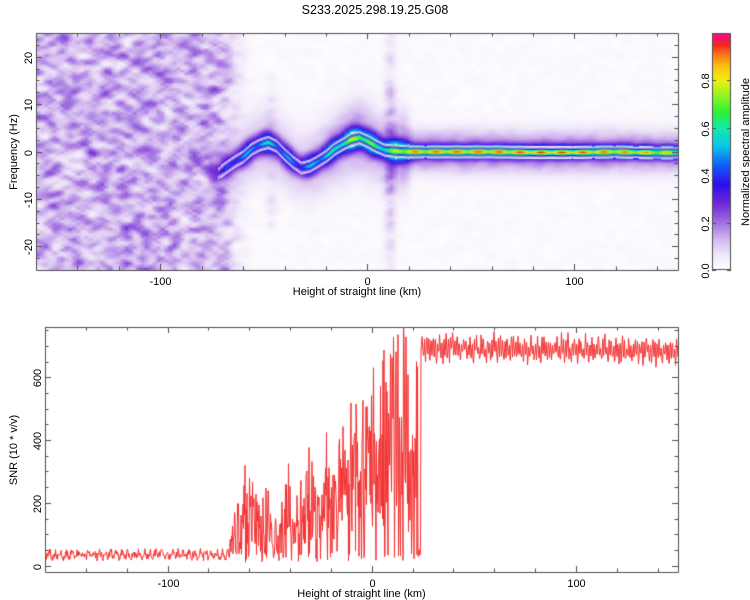 This screenshot has width=750, height=600. Describe the element at coordinates (38, 440) in the screenshot. I see `snr-y-tick-label: 400` at that location.